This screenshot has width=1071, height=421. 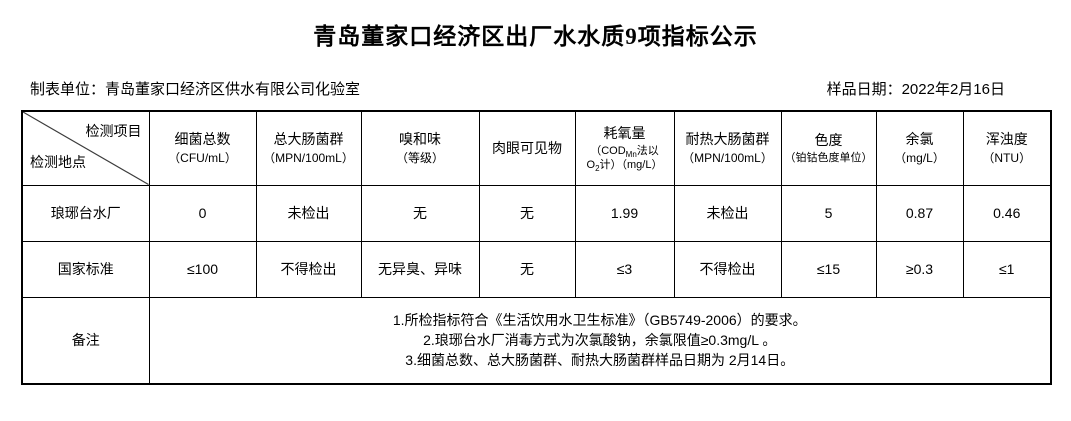 I want to click on diagonal-divider, so click(x=85, y=148).